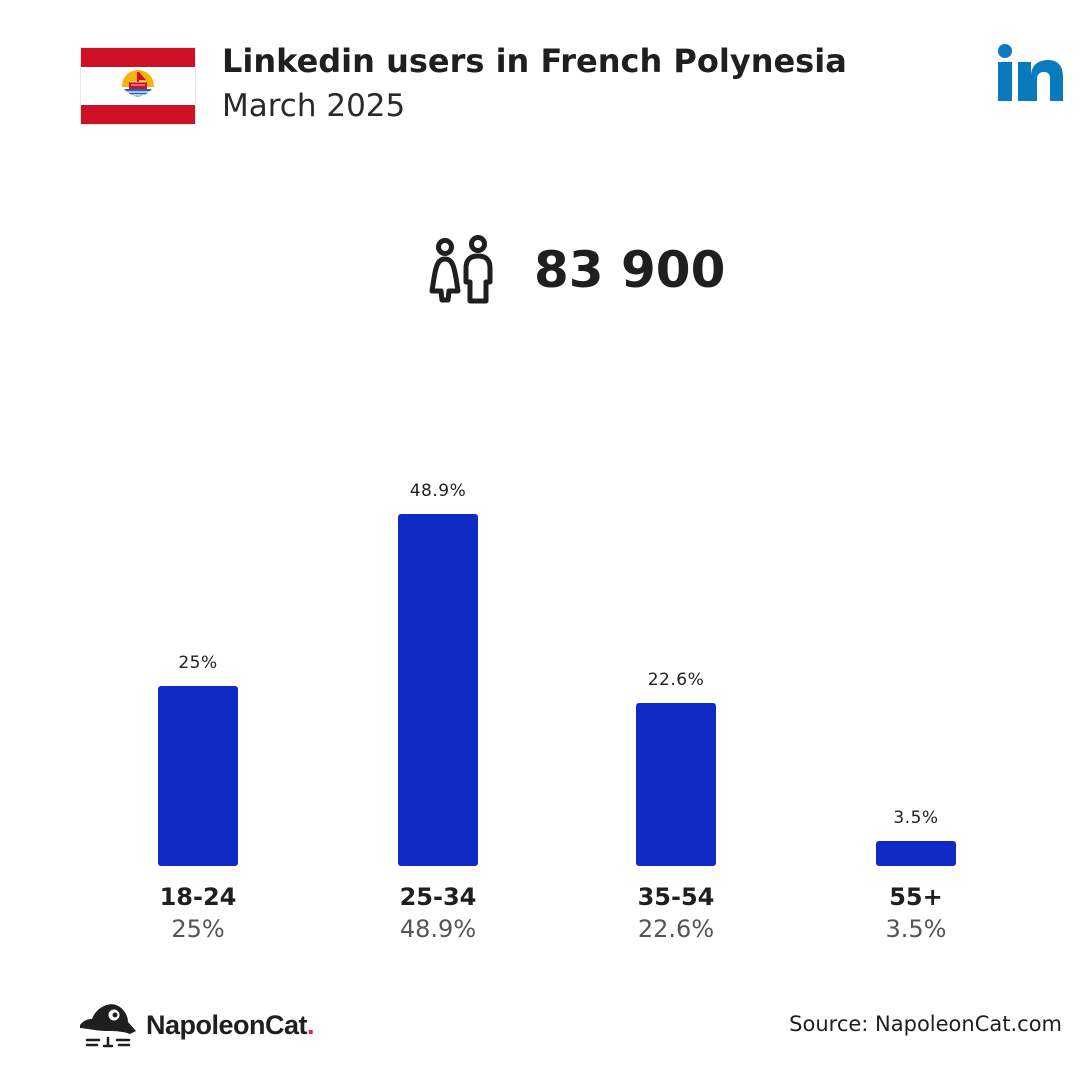  Describe the element at coordinates (1030, 72) in the screenshot. I see `linkedin-logo-icon` at that location.